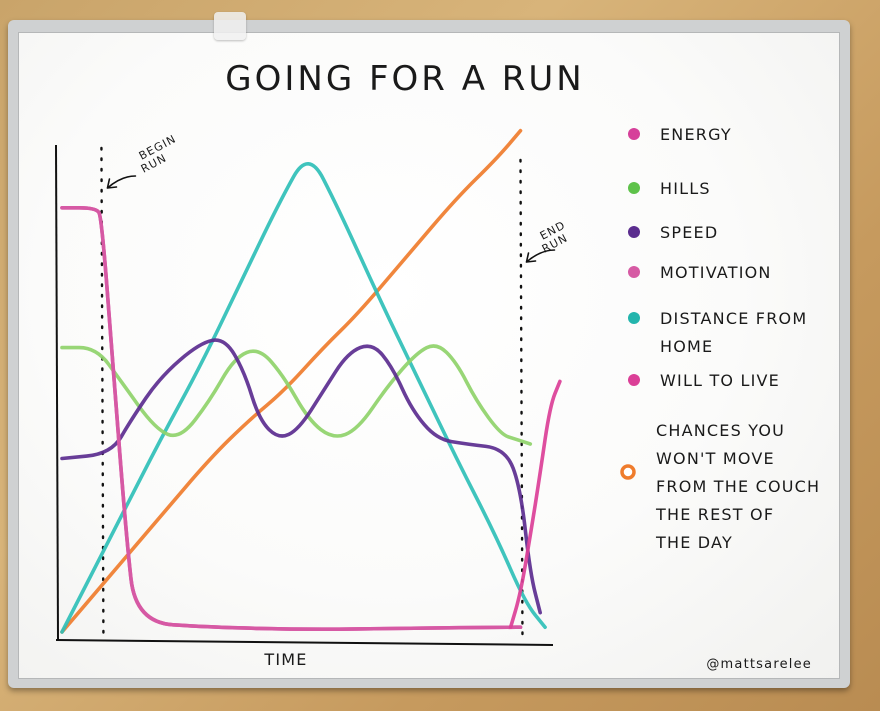 The image size is (880, 711). I want to click on legend-label-line: ENERGY, so click(696, 134).